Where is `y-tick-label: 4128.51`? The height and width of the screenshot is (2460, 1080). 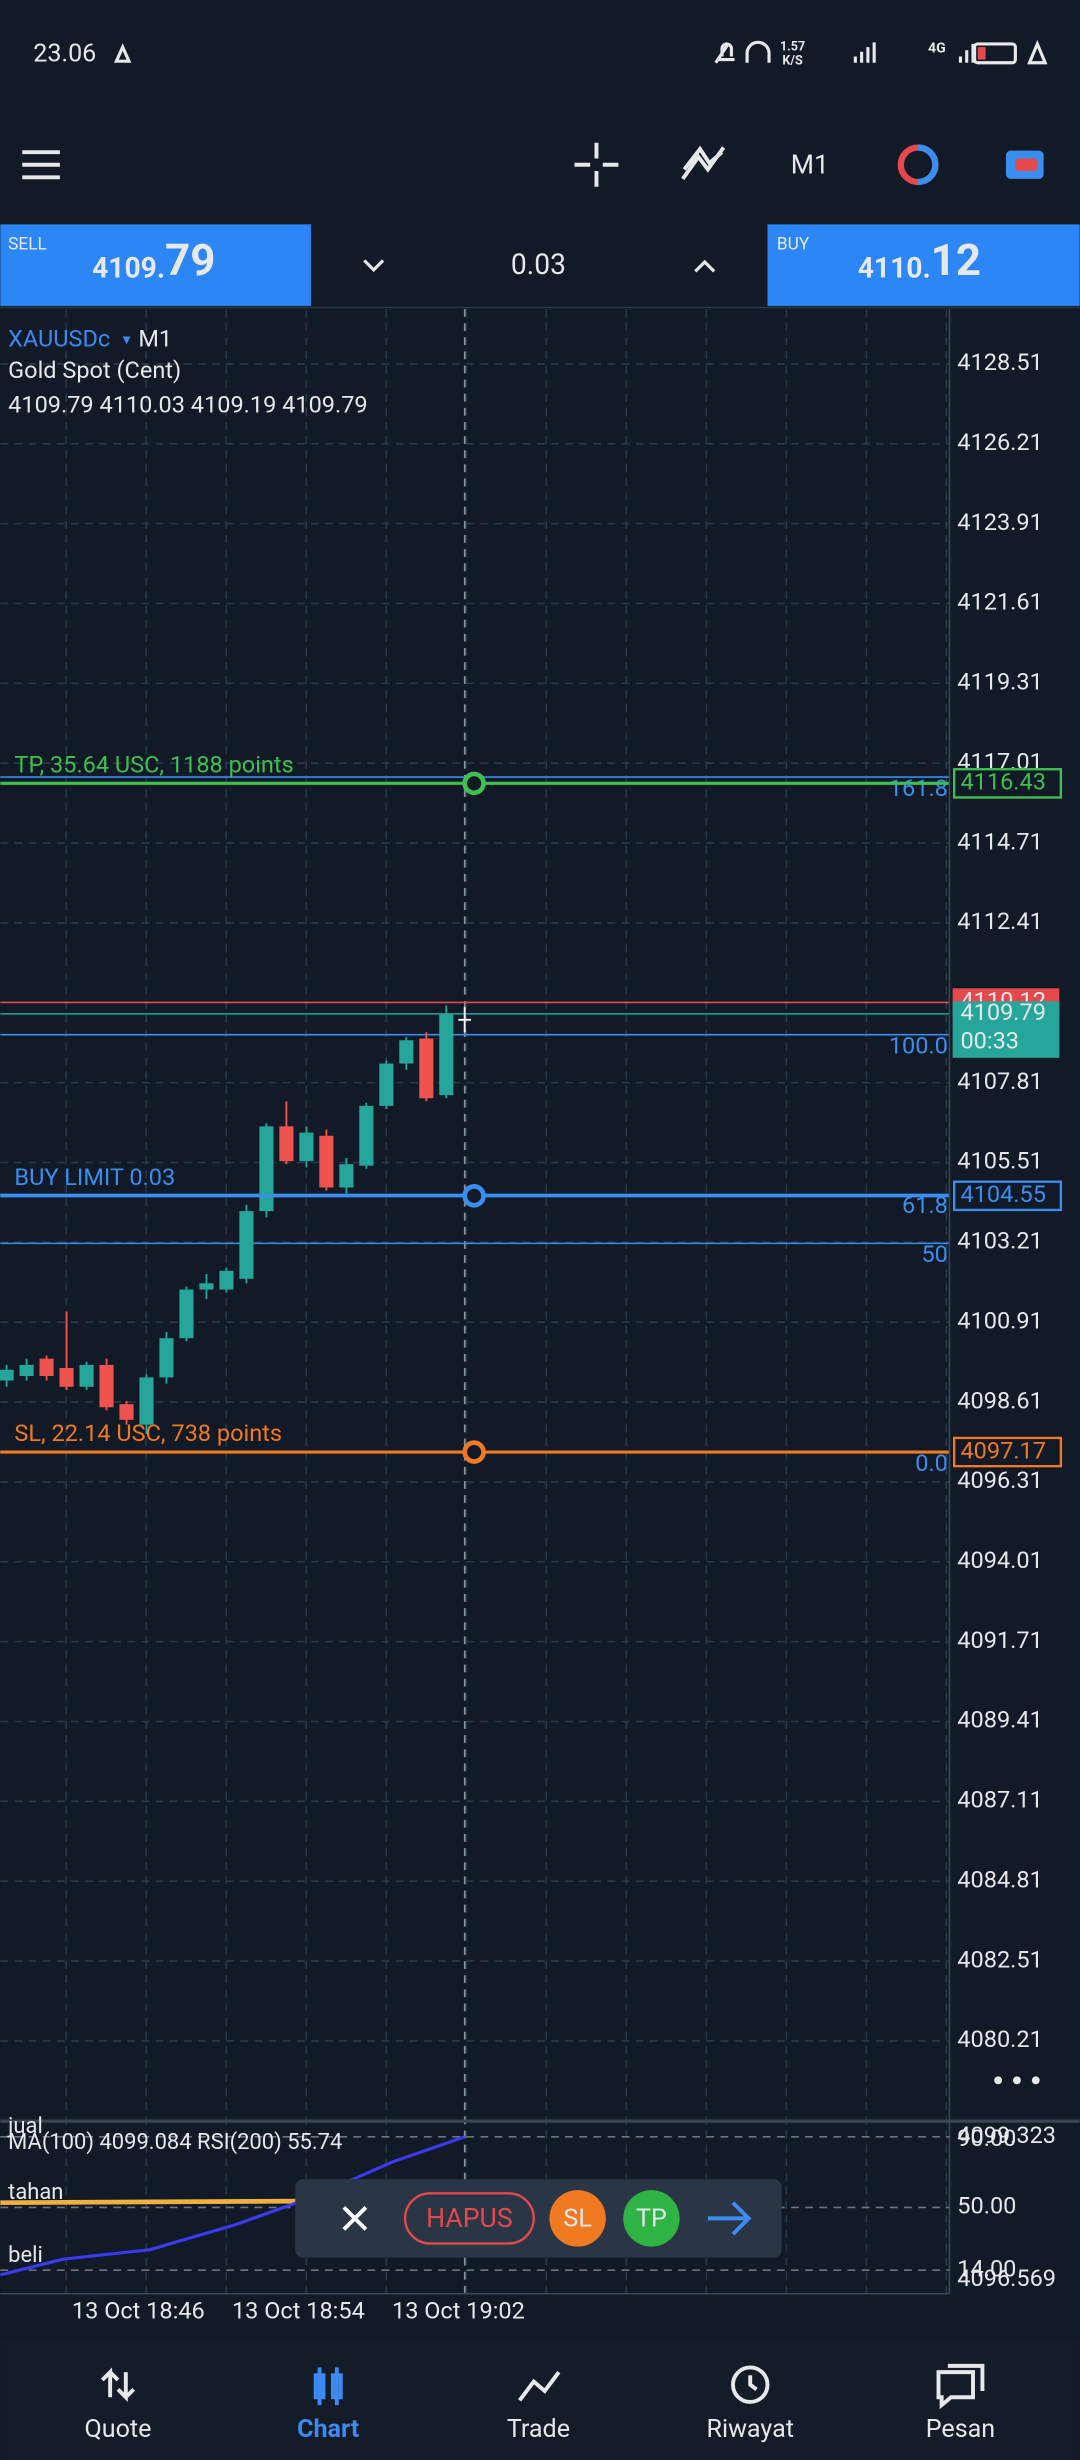 y-tick-label: 4128.51 is located at coordinates (1000, 362).